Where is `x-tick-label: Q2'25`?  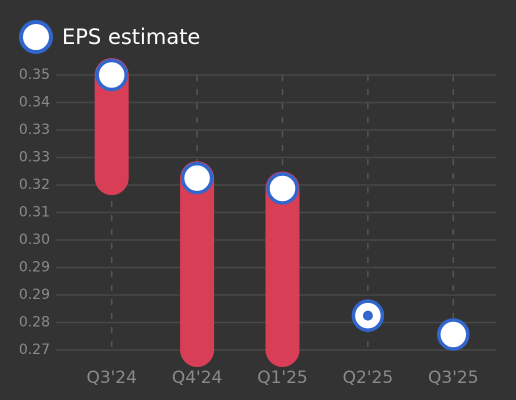 x-tick-label: Q2'25 is located at coordinates (368, 378).